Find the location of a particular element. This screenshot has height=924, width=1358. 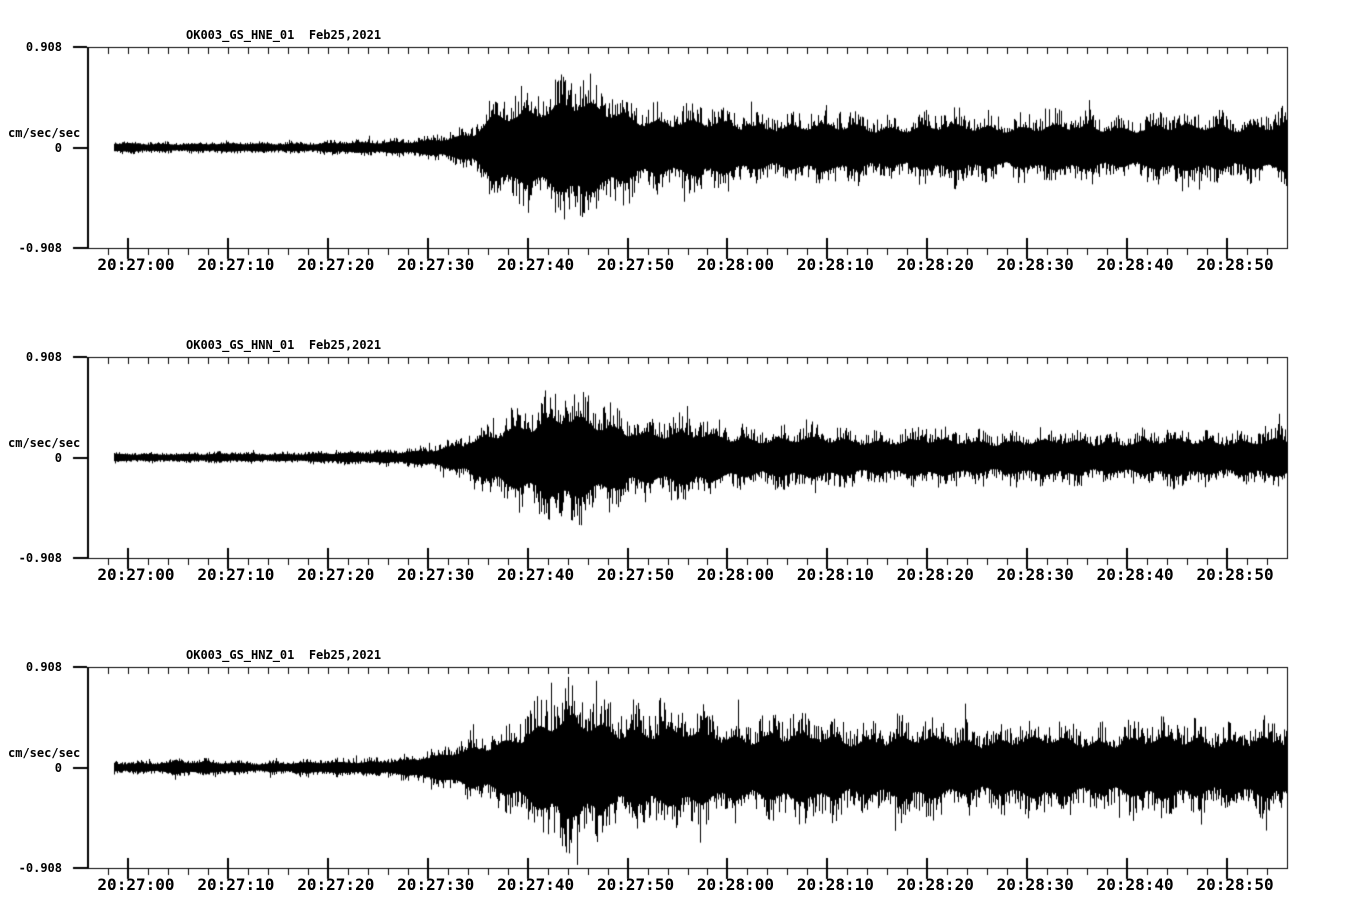

panel-title: OK003_GS_HNZ_01 Feb25,2021 is located at coordinates (284, 655).